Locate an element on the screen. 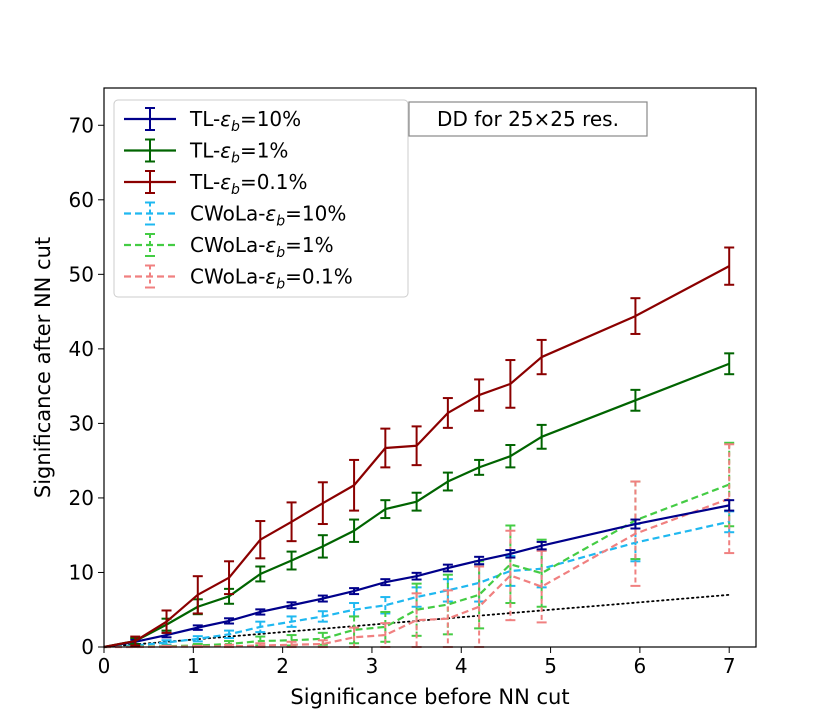  y-tick-label: 0 is located at coordinates (87, 647).